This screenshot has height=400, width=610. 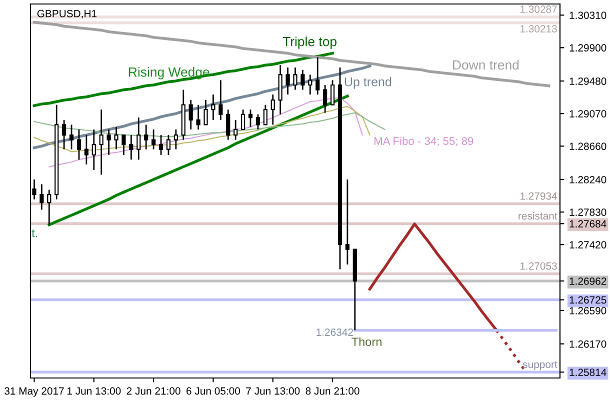 What do you see at coordinates (367, 341) in the screenshot?
I see `annotation: Thorn` at bounding box center [367, 341].